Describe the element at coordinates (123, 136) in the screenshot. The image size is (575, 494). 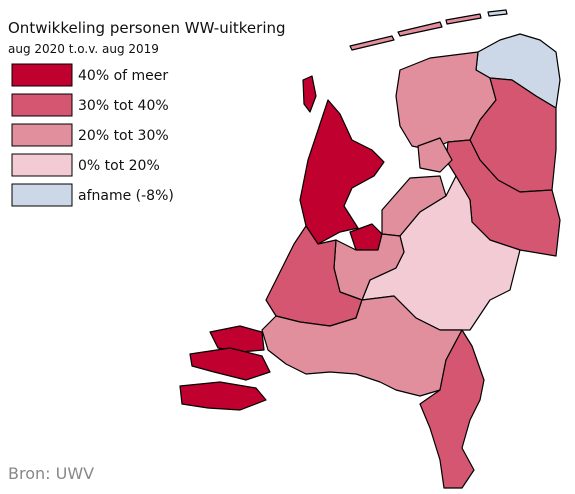
I see `legend-label: 20% tot 30%` at that location.